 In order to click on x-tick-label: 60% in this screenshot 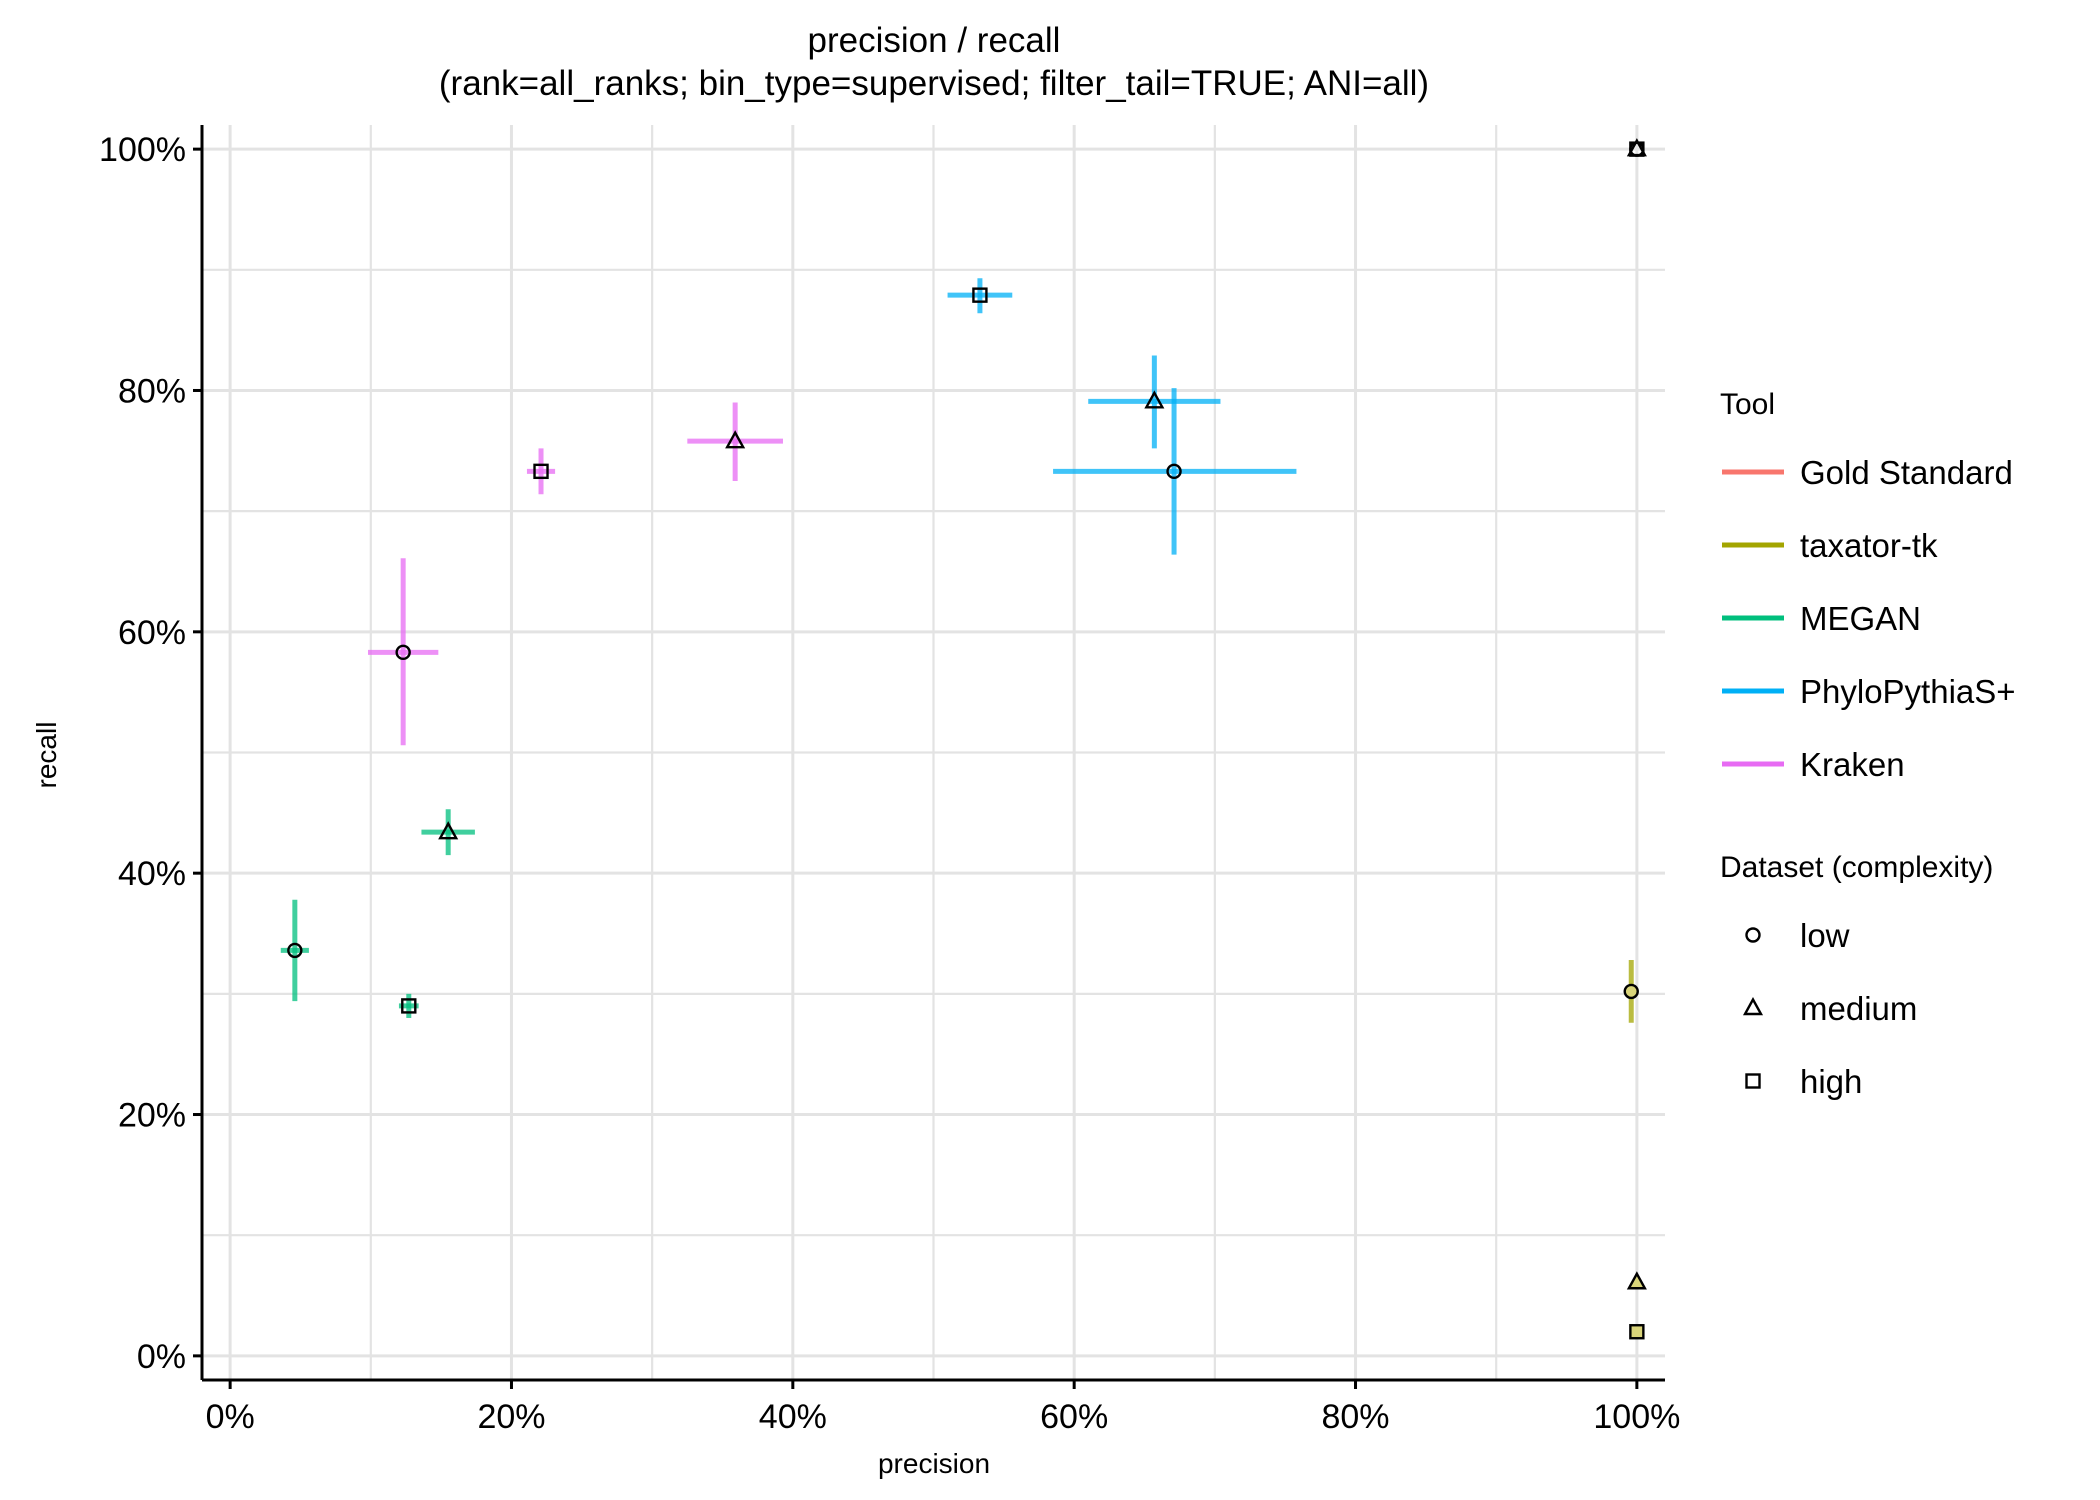, I will do `click(1074, 1417)`.